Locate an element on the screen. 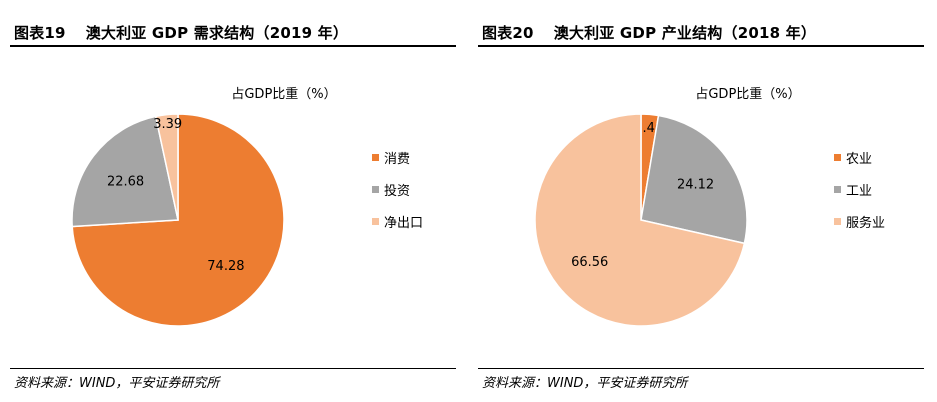 The width and height of the screenshot is (937, 402). figure-title-text: 澳大利亚 GDP 需求结构（2019 年） is located at coordinates (217, 33).